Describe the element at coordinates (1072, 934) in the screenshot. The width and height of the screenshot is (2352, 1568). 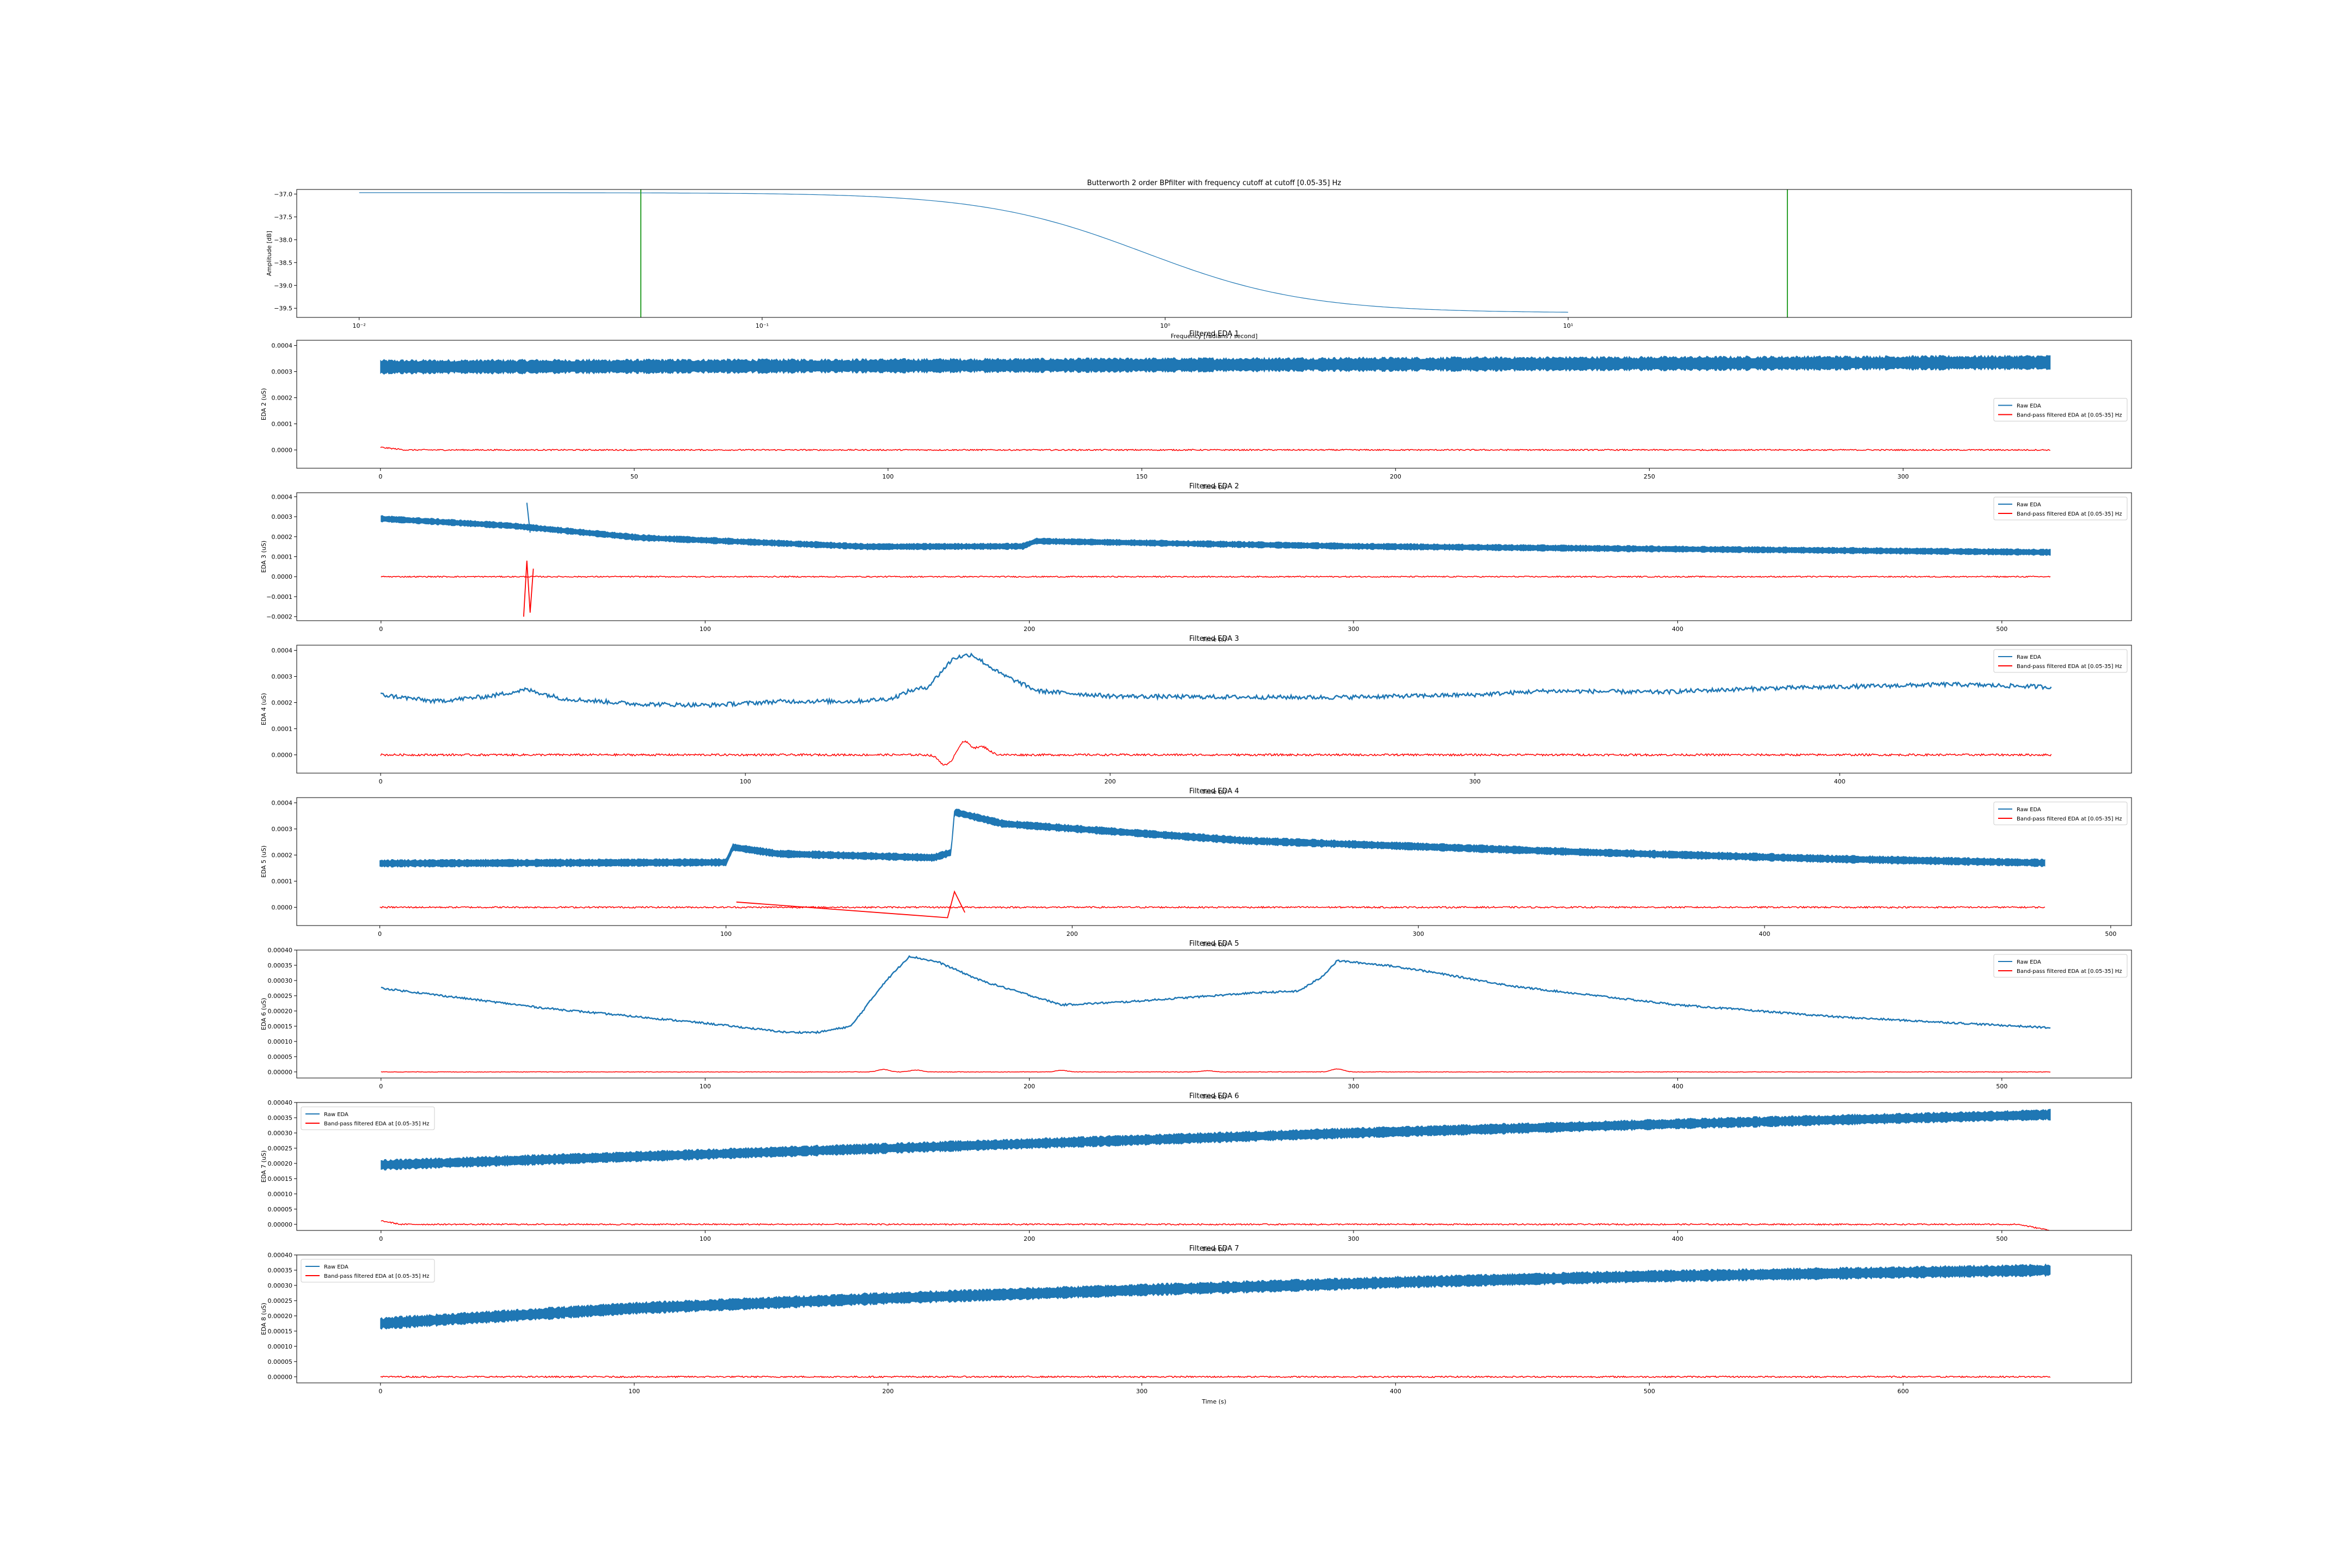
I see `x-tick-label: 200` at that location.